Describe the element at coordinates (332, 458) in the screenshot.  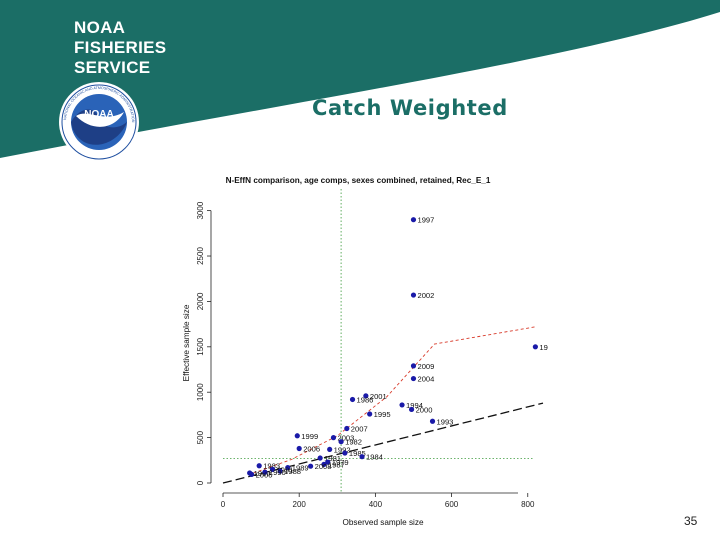
I see `data-label-1981: 1981` at that location.